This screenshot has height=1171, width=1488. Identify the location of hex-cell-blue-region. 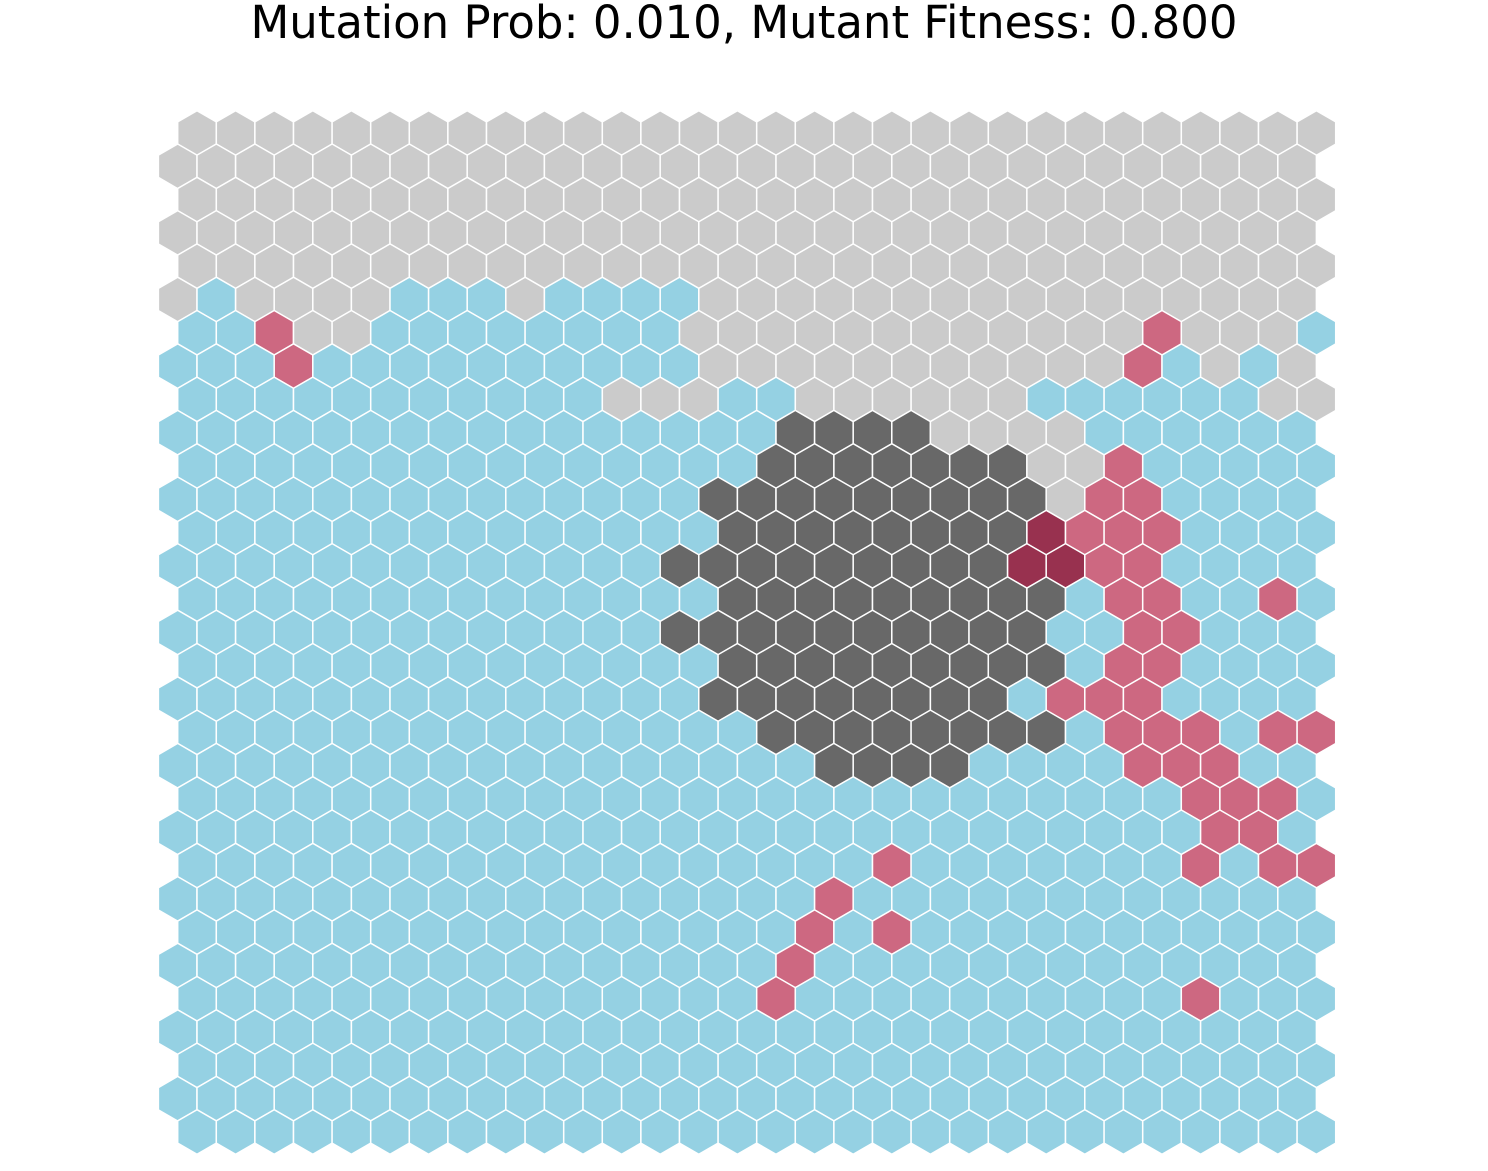
(1316, 1132).